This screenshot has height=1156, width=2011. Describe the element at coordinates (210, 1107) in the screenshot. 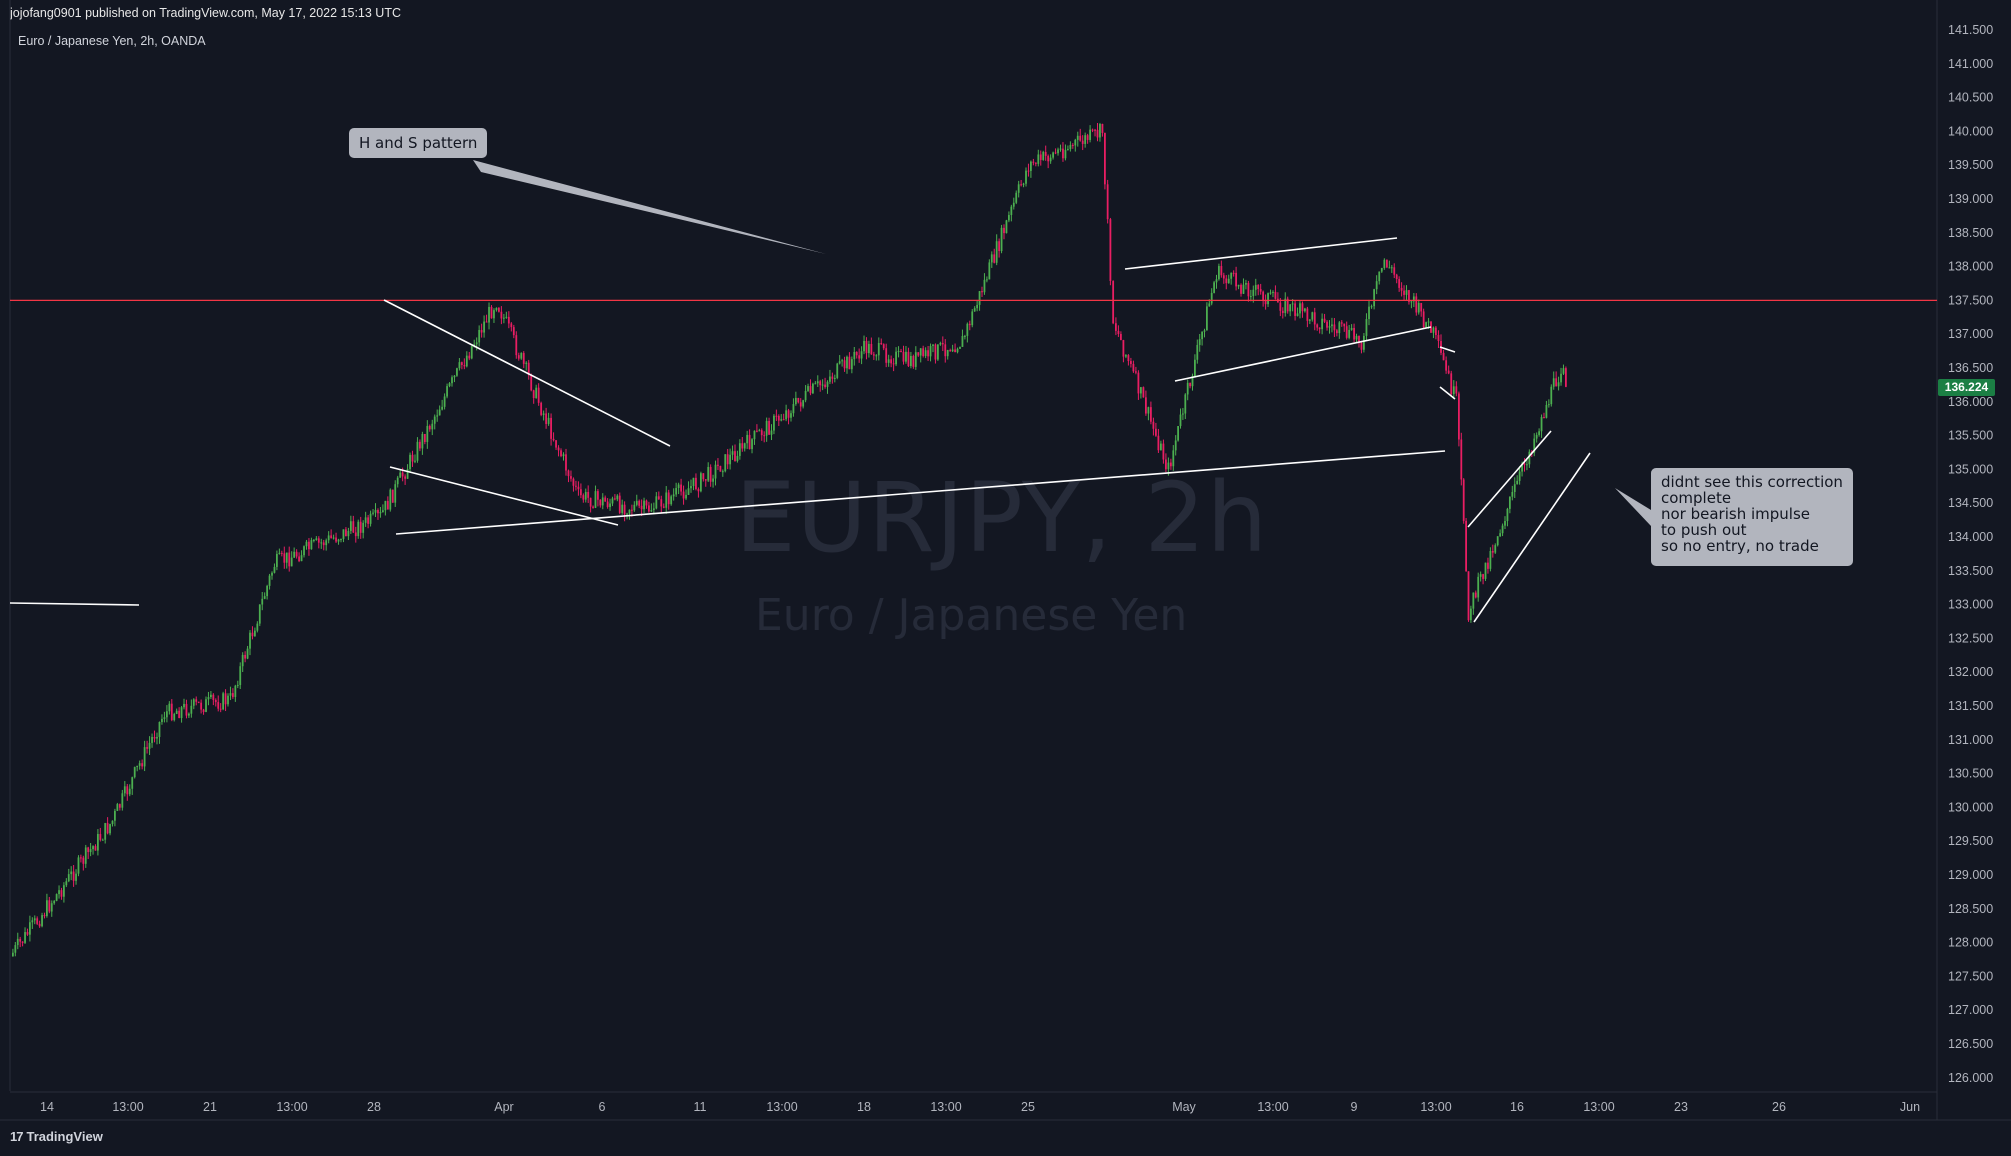

I see `time-tick-label: 21` at that location.